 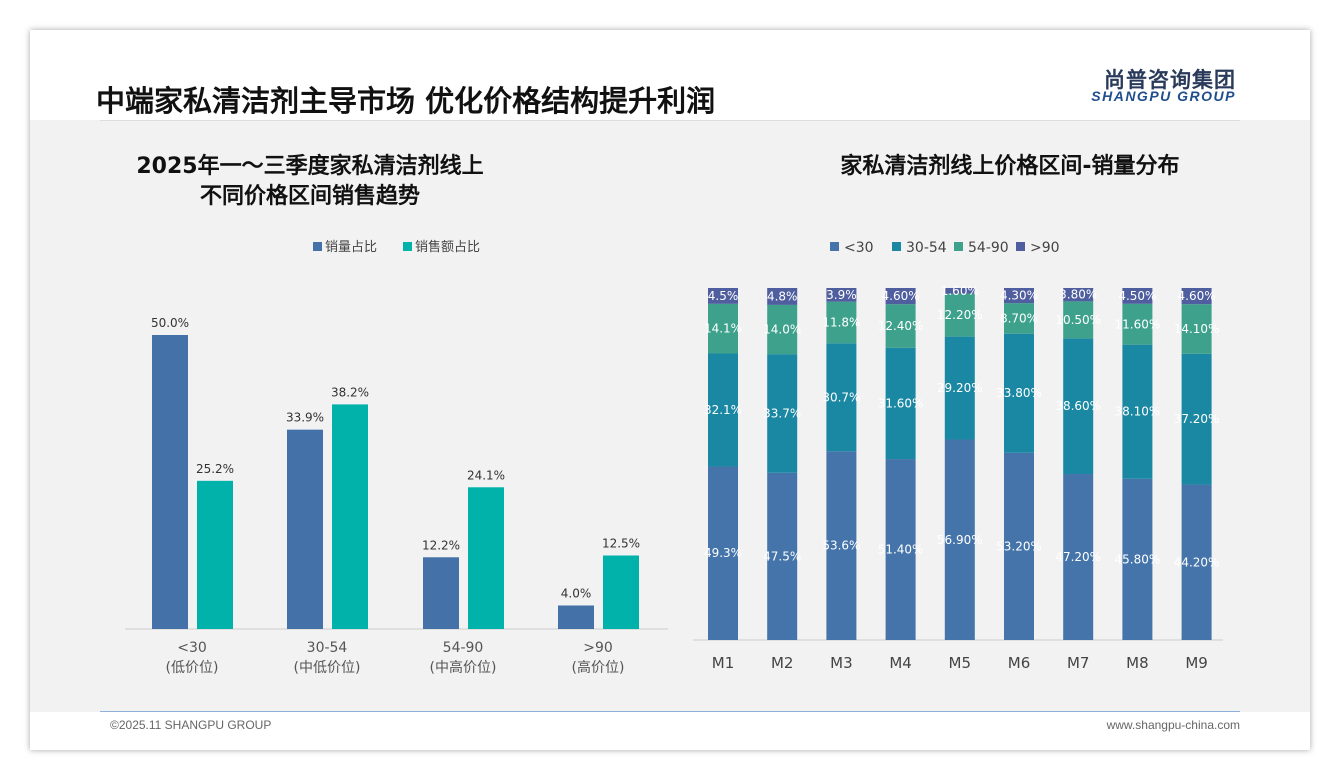 What do you see at coordinates (598, 648) in the screenshot?
I see `tick-label: >90` at bounding box center [598, 648].